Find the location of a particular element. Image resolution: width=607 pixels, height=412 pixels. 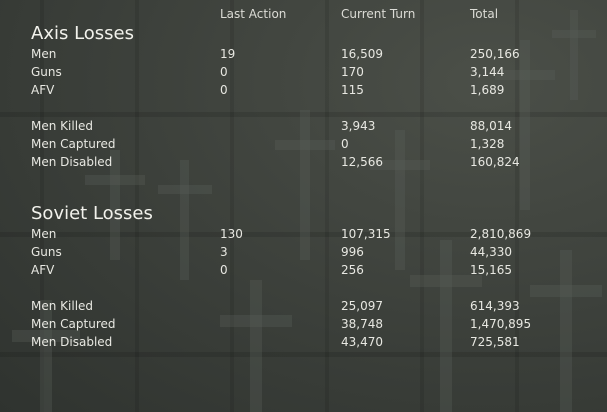

soviet-men-last: 130 is located at coordinates (231, 234).